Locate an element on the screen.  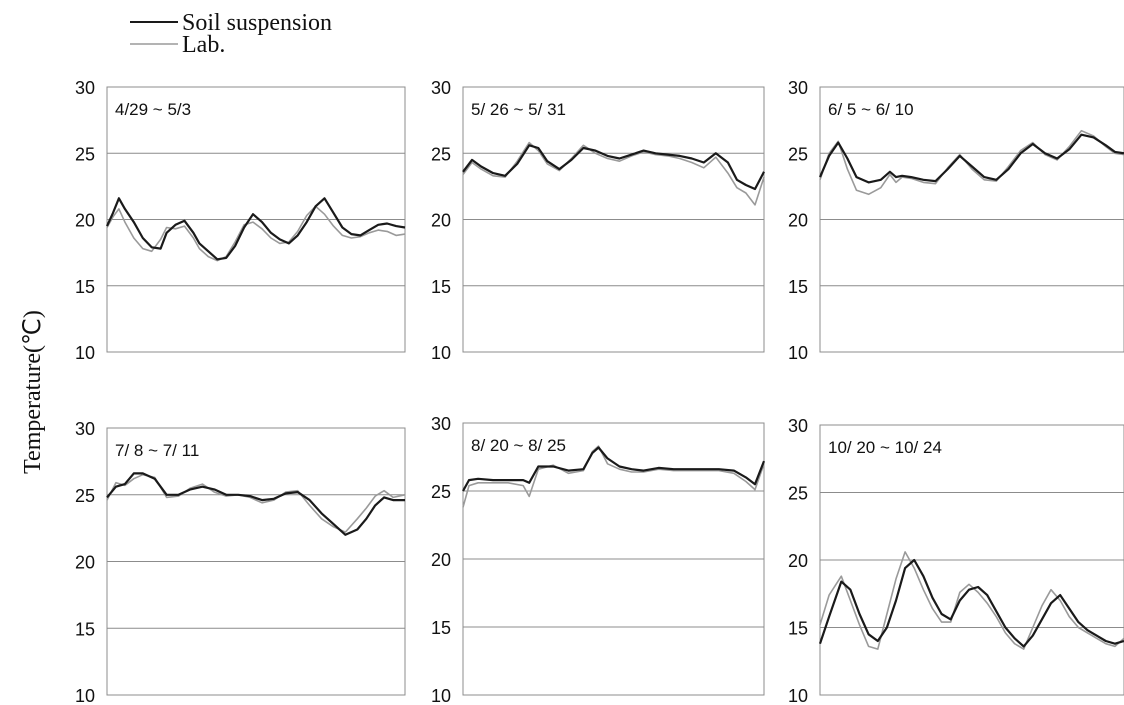
legend-label-soil: Soil suspension is located at coordinates (257, 23).